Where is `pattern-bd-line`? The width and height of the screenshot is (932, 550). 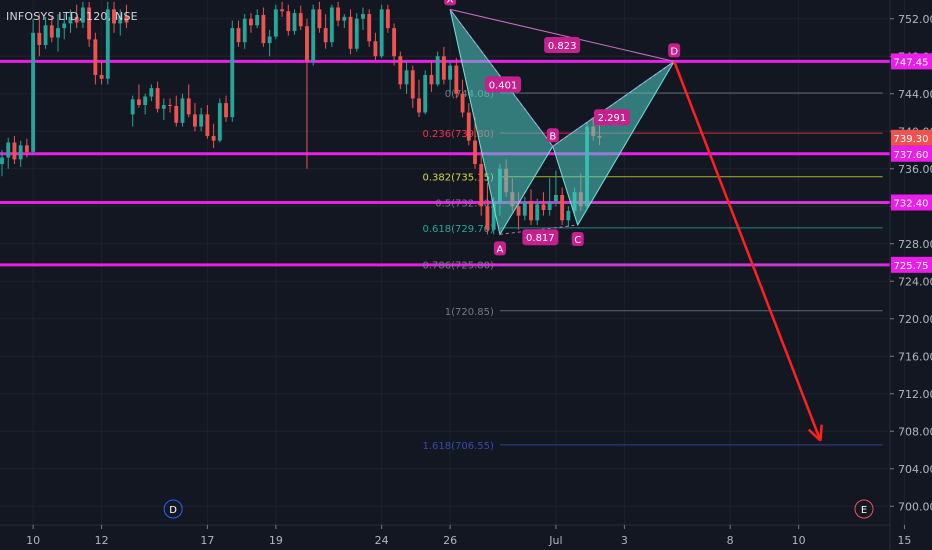
pattern-bd-line is located at coordinates (613, 103).